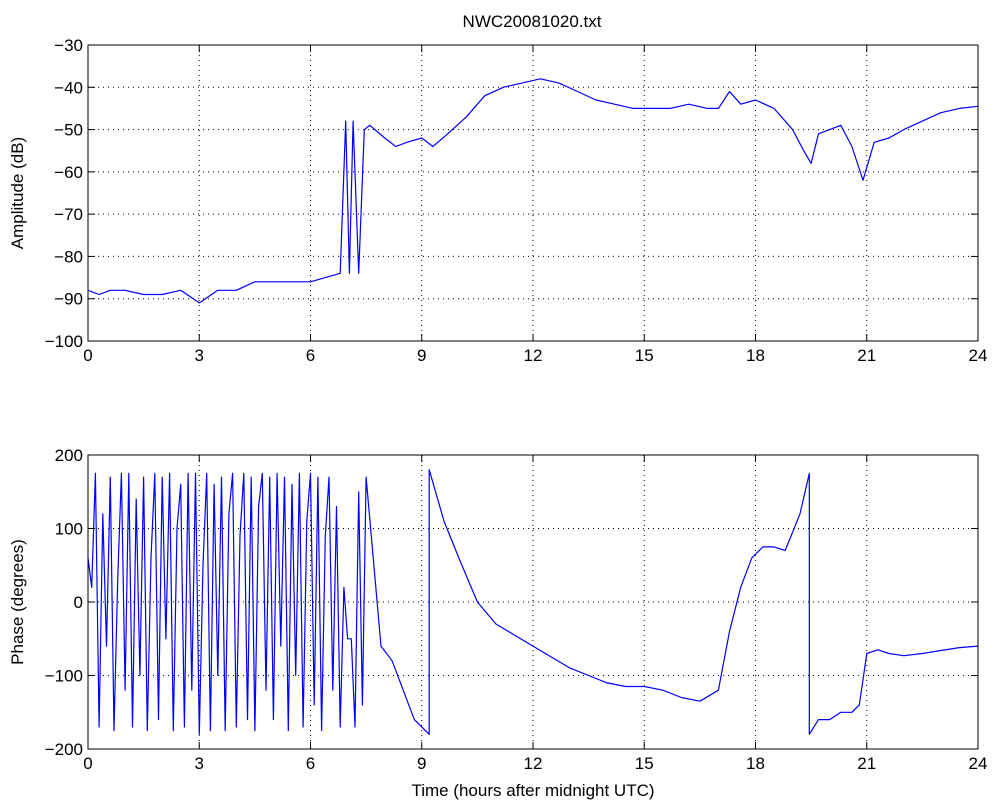  What do you see at coordinates (87, 763) in the screenshot?
I see `phase-x-tick-label: 0` at bounding box center [87, 763].